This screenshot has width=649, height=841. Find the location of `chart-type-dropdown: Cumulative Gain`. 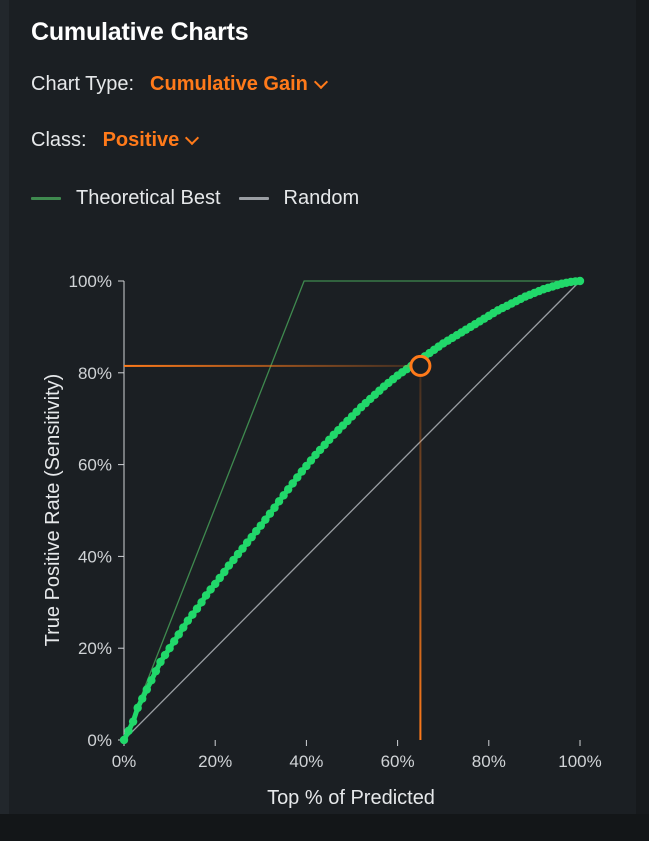

chart-type-dropdown: Cumulative Gain is located at coordinates (239, 84).